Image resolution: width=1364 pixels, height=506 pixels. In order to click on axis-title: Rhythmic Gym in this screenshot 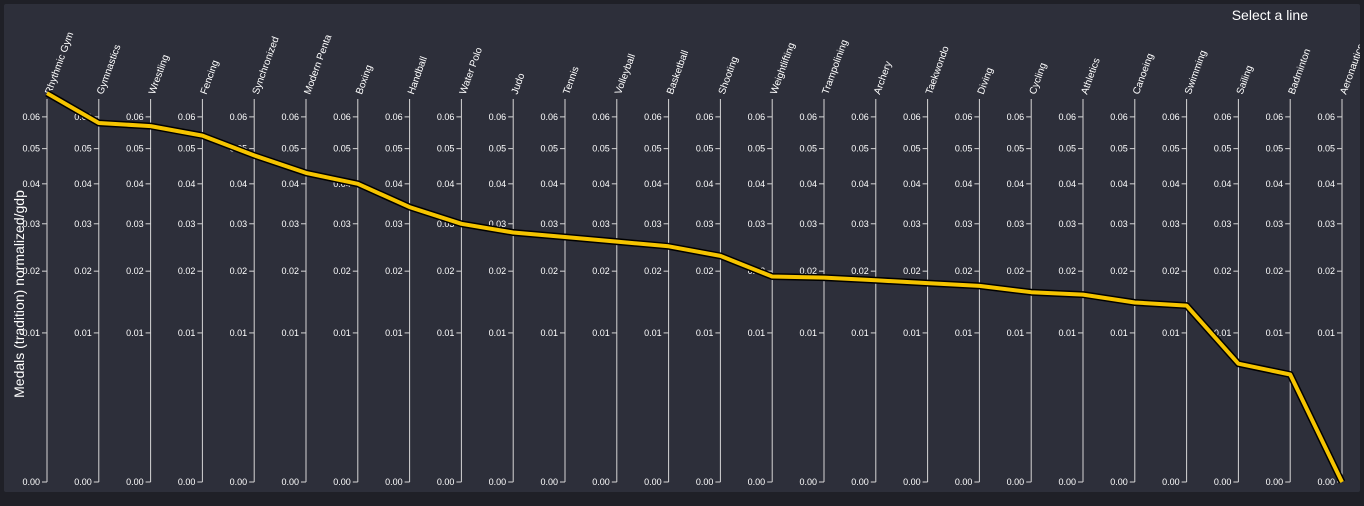, I will do `click(59, 63)`.